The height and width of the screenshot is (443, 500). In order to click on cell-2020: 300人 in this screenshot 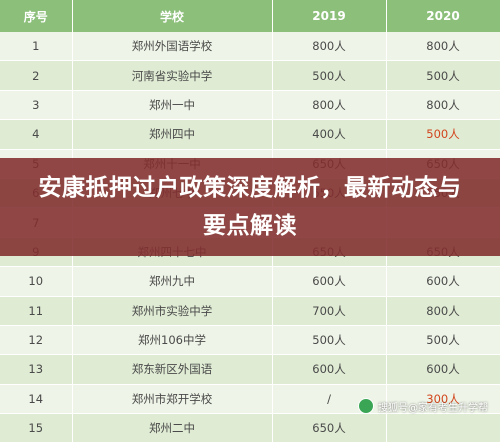, I will do `click(443, 399)`.